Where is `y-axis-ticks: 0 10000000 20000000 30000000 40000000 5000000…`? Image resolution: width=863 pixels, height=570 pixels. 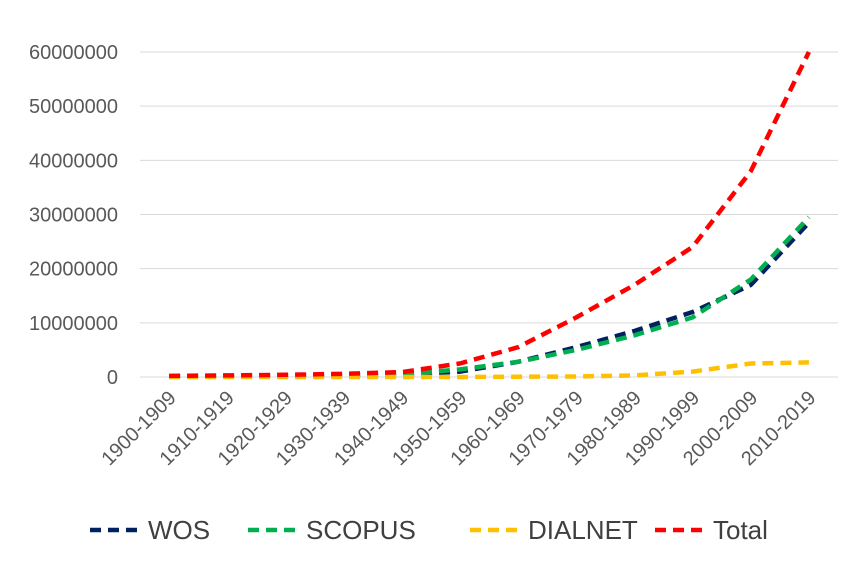
y-axis-ticks: 0 10000000 20000000 30000000 40000000 5000000… is located at coordinates (73, 215).